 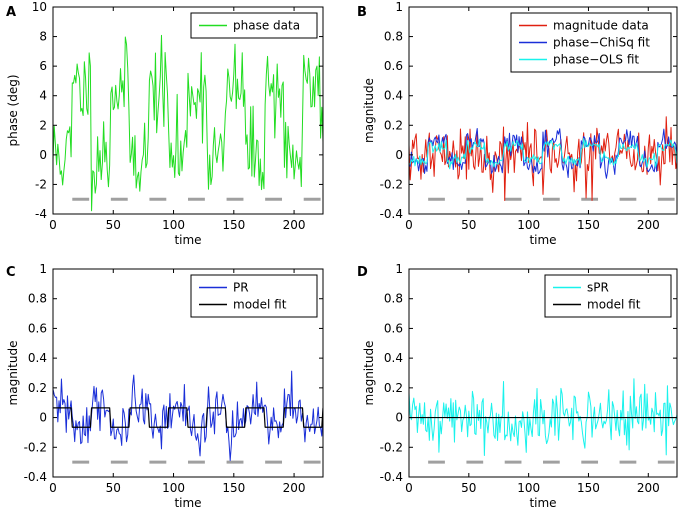 What do you see at coordinates (39, 7) in the screenshot?
I see `y-tick-label: 10` at bounding box center [39, 7].